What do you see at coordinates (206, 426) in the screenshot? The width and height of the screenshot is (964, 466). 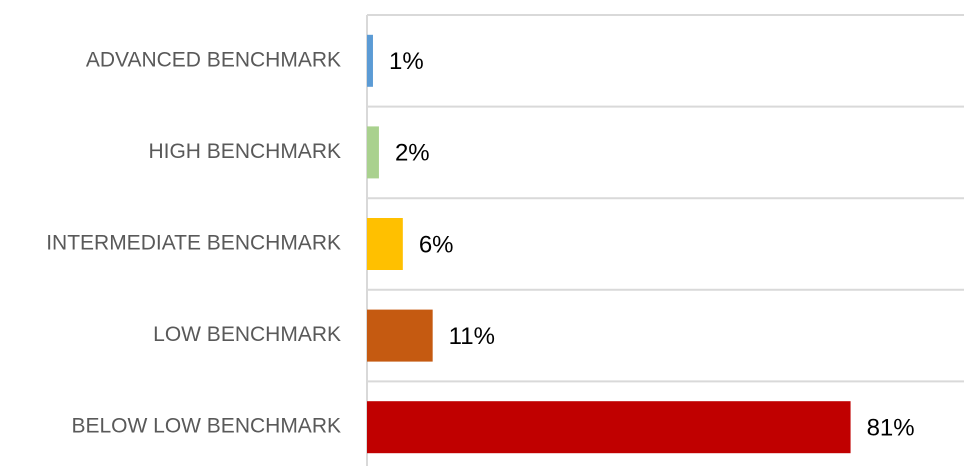 I see `category-label: BELOW LOW BENCHMARK` at bounding box center [206, 426].